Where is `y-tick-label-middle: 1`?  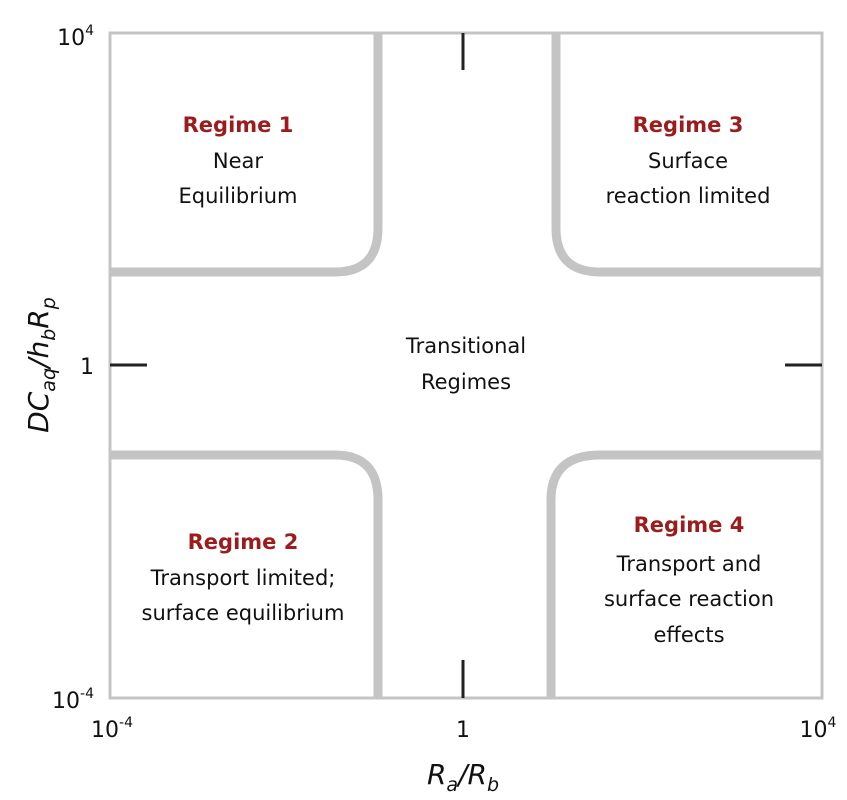
y-tick-label-middle: 1 is located at coordinates (87, 367).